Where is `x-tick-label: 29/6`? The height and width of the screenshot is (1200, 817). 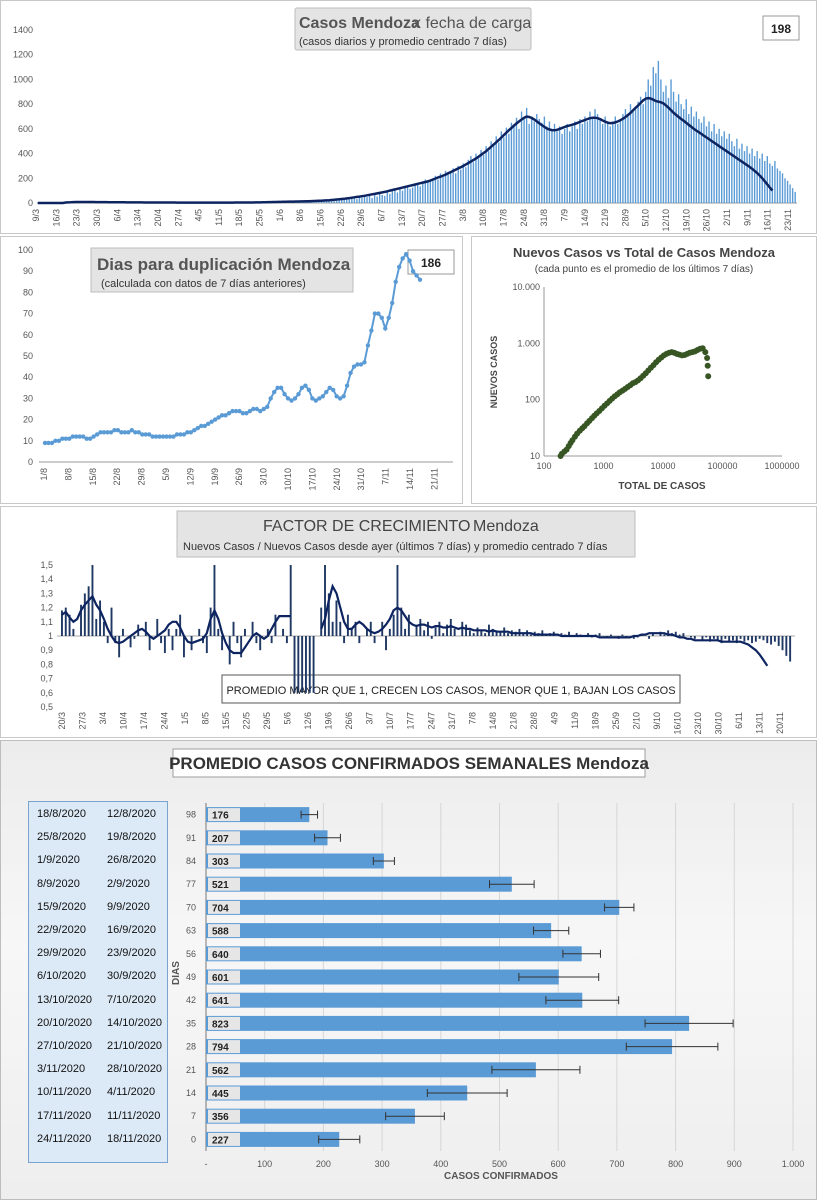 x-tick-label: 29/6 is located at coordinates (361, 218).